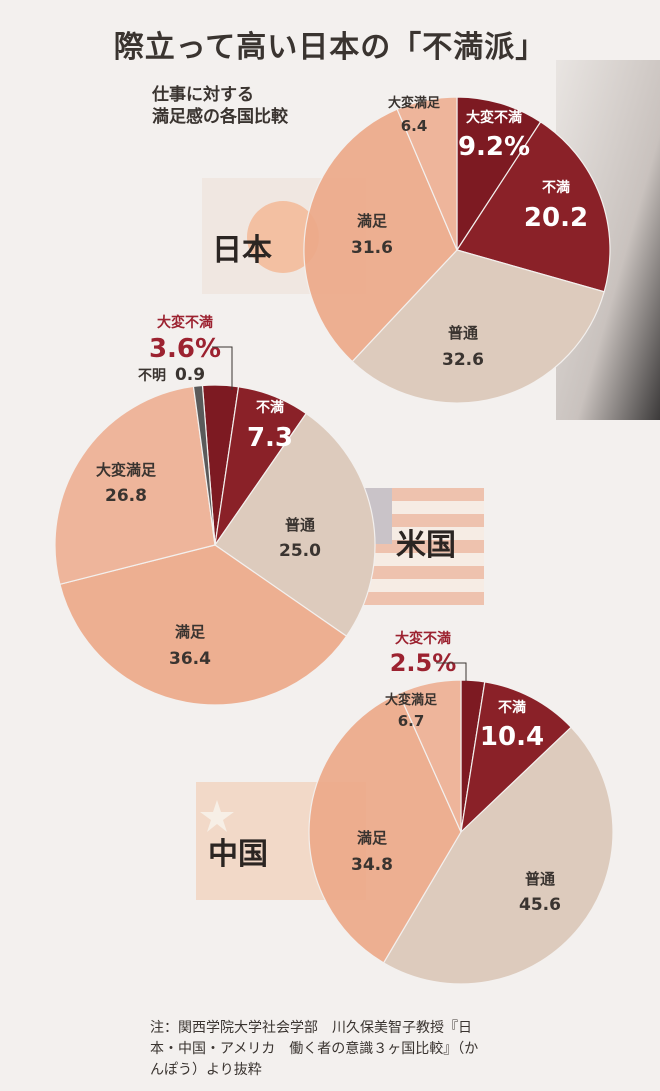 The image size is (660, 1091). Describe the element at coordinates (411, 721) in the screenshot. I see `slice-value: 6.7` at that location.